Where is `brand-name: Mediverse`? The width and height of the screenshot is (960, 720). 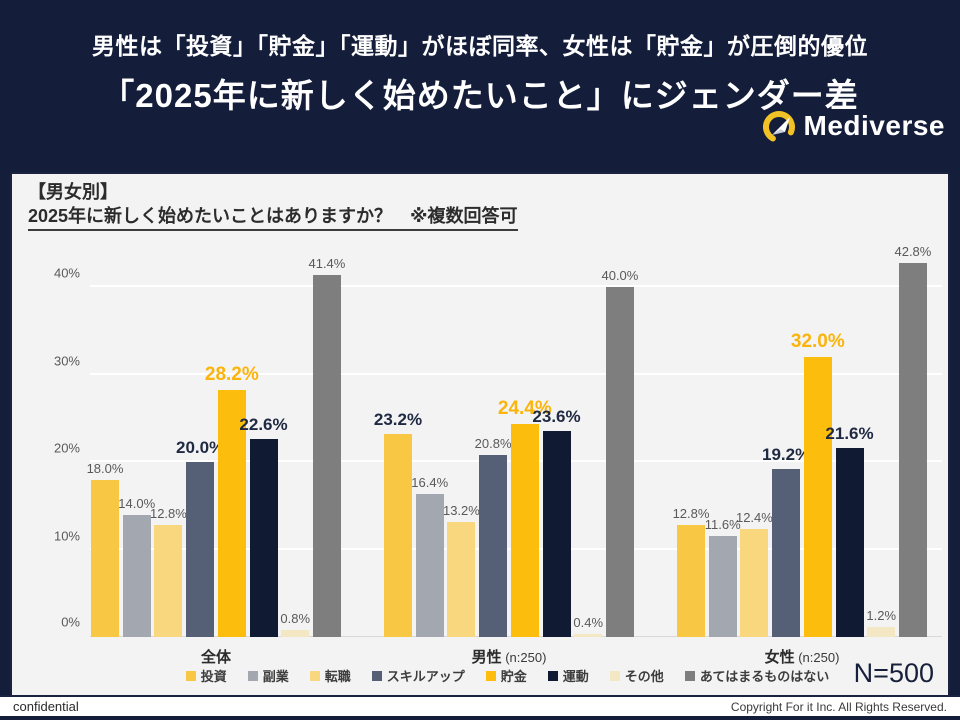 brand-name: Mediverse is located at coordinates (874, 125).